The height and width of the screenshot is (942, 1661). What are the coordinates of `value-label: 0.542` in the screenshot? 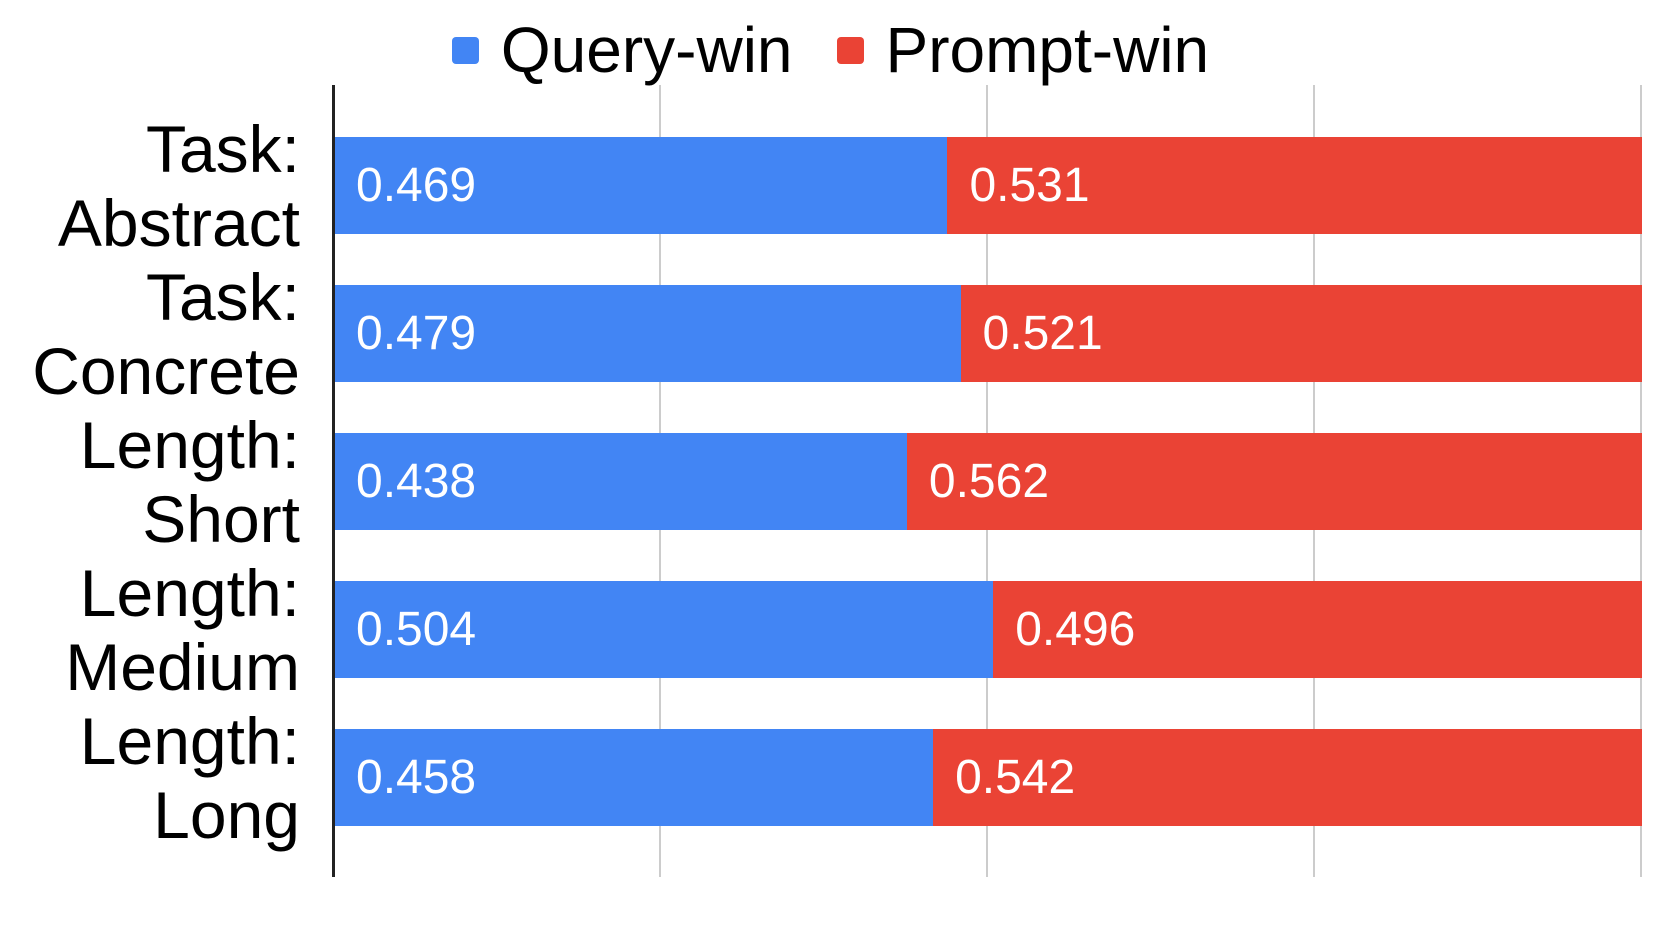 It's located at (1015, 777).